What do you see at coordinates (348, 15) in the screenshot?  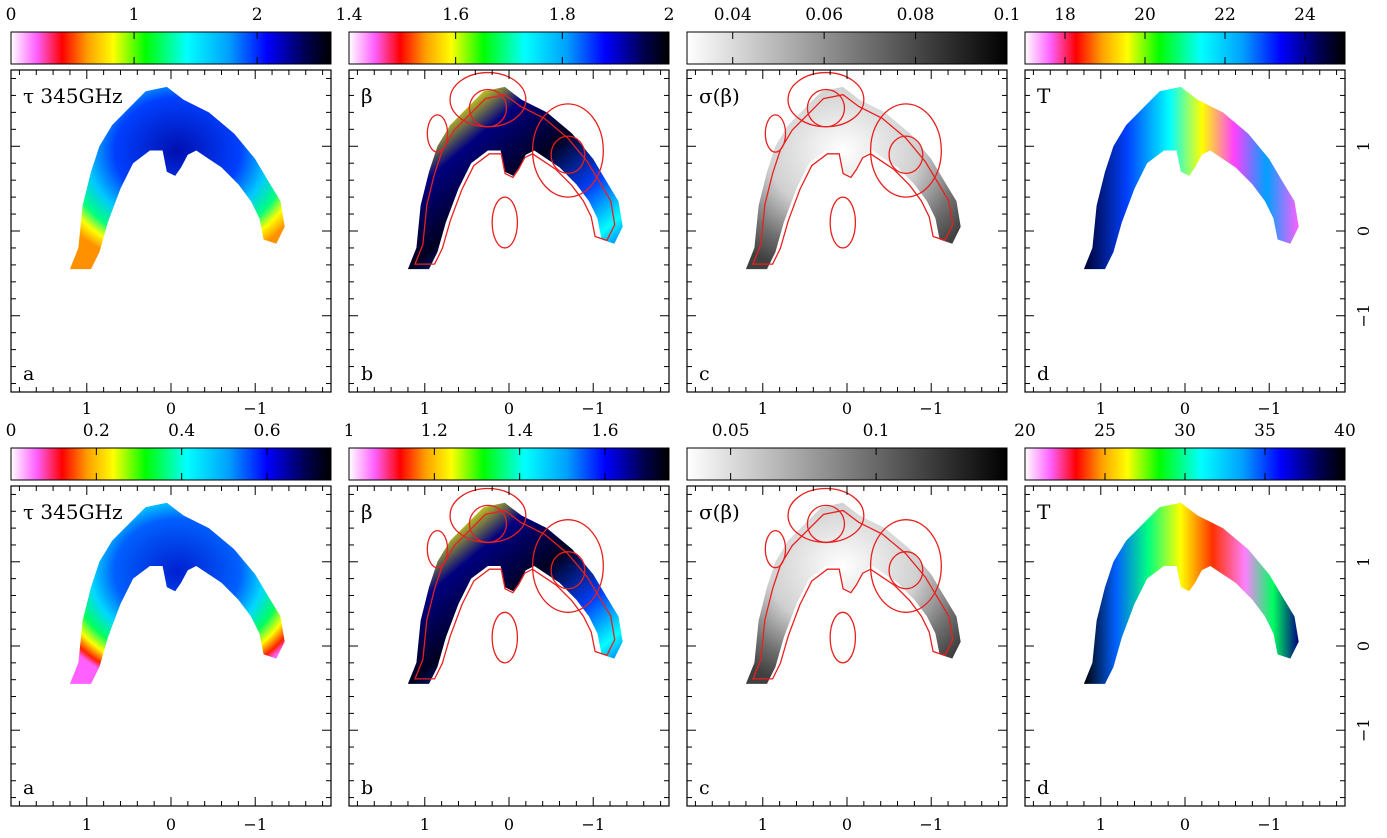 I see `colorbar-tick-label: 1.4` at bounding box center [348, 15].